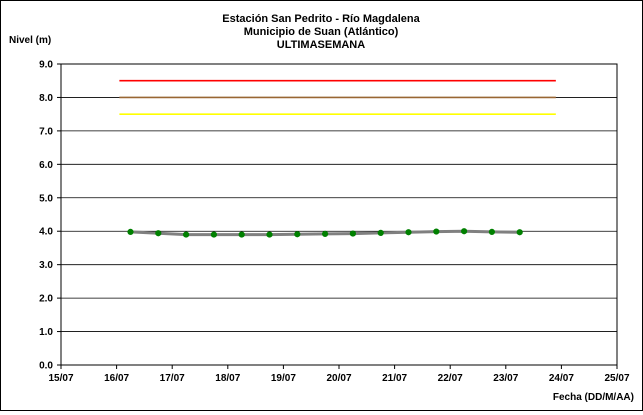 The width and height of the screenshot is (643, 415). What do you see at coordinates (46, 98) in the screenshot?
I see `y-tick-label: 8.0` at bounding box center [46, 98].